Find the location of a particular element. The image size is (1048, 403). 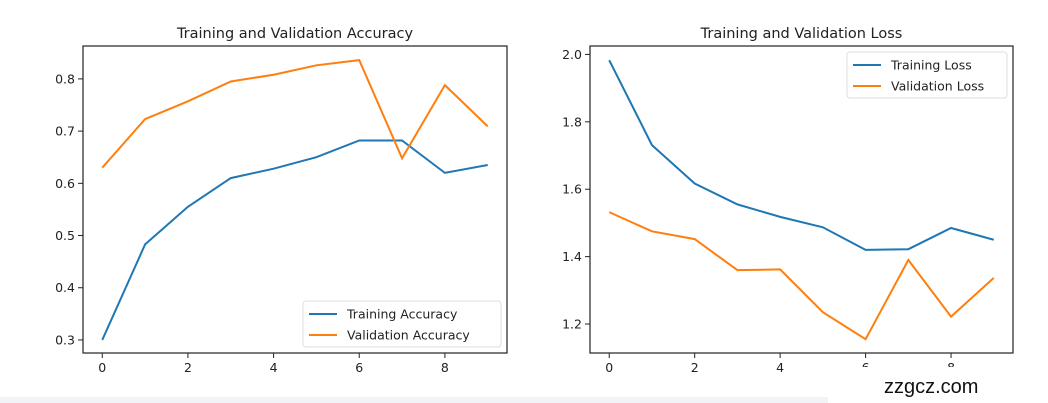

y-tick-label: 0.6 is located at coordinates (65, 183).